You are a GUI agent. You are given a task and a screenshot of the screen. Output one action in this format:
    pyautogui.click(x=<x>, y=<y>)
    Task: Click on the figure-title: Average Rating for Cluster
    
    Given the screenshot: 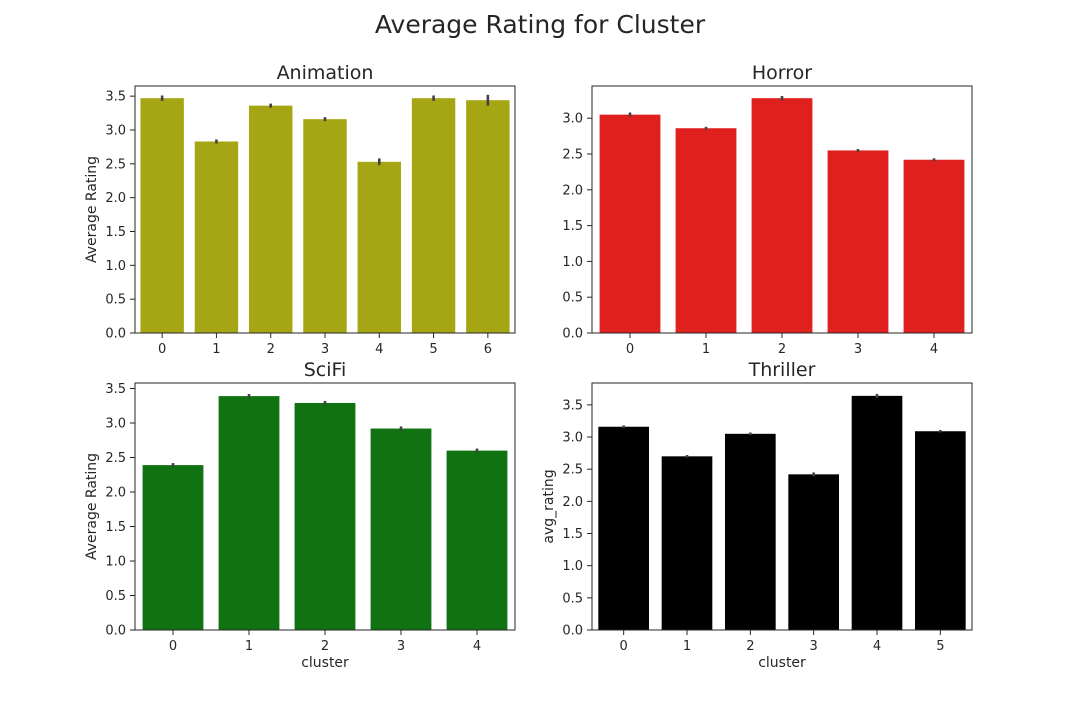 What is the action you would take?
    pyautogui.click(x=540, y=24)
    